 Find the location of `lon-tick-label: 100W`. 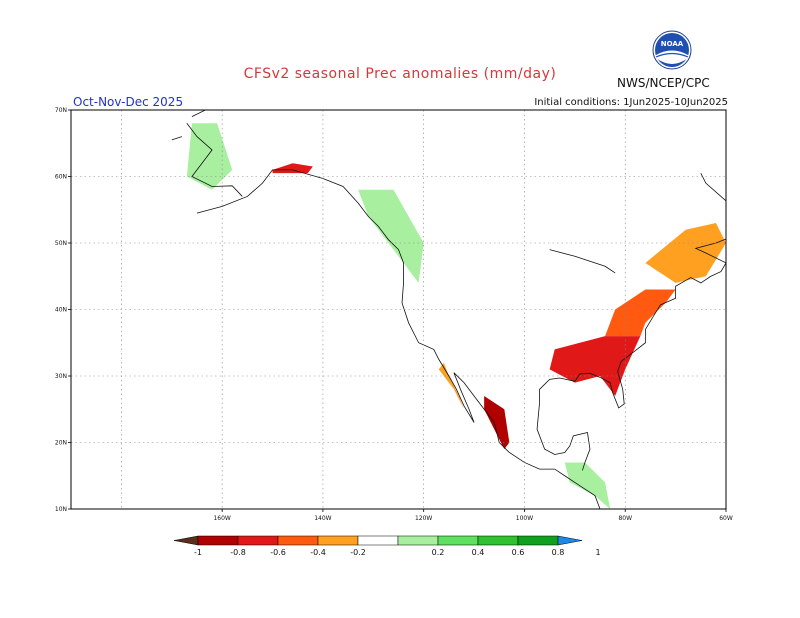

lon-tick-label: 100W is located at coordinates (524, 518).